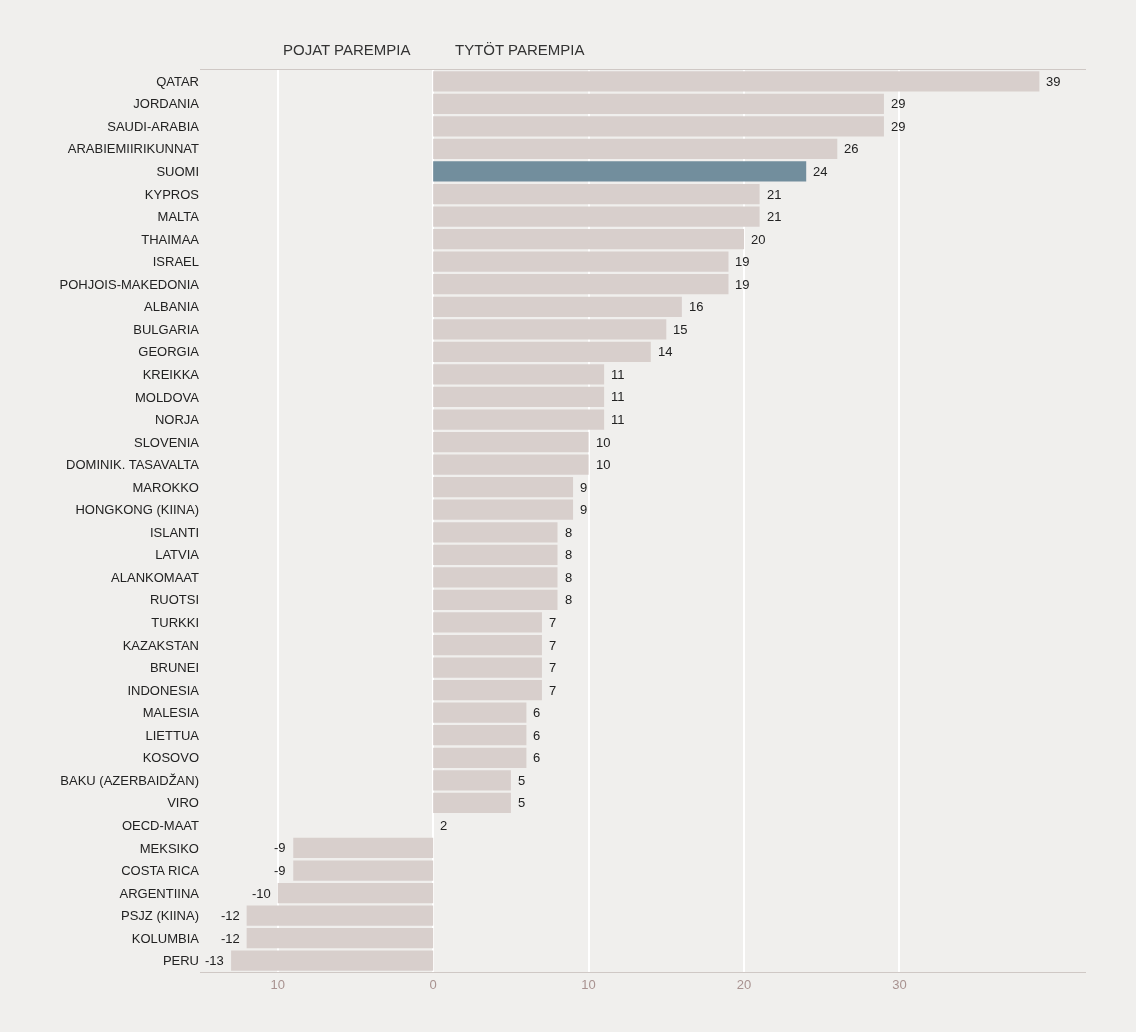 Image resolution: width=1136 pixels, height=1032 pixels. What do you see at coordinates (160, 871) in the screenshot?
I see `y-tick-label: COSTA RICA` at bounding box center [160, 871].